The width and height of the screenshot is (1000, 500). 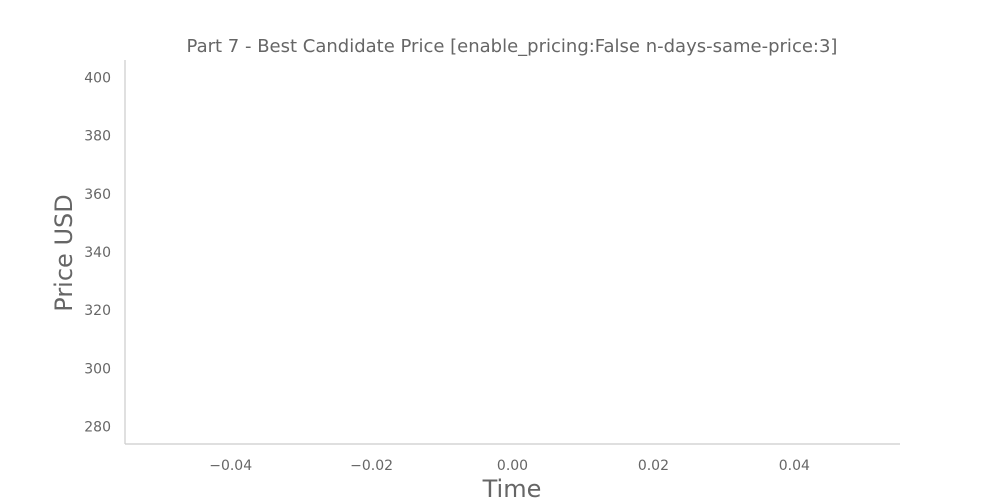 I want to click on x-tick-label: −0.02, so click(x=371, y=466).